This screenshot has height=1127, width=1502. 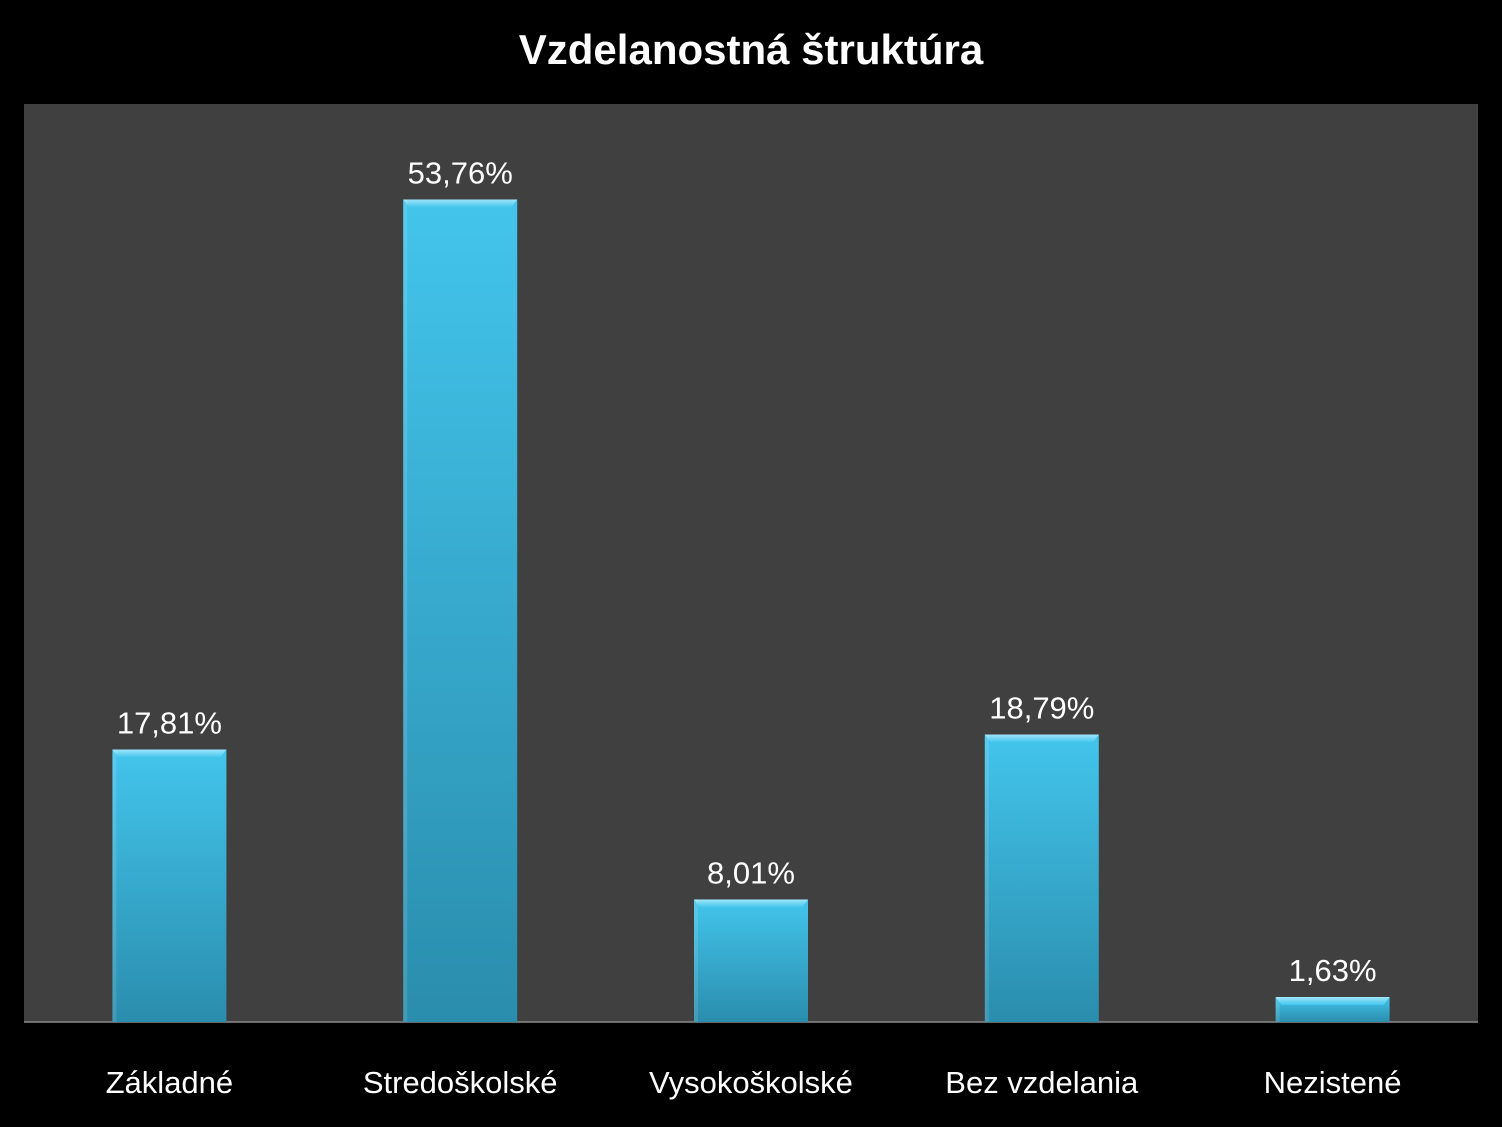 I want to click on data-label: 17,81%, so click(x=169, y=723).